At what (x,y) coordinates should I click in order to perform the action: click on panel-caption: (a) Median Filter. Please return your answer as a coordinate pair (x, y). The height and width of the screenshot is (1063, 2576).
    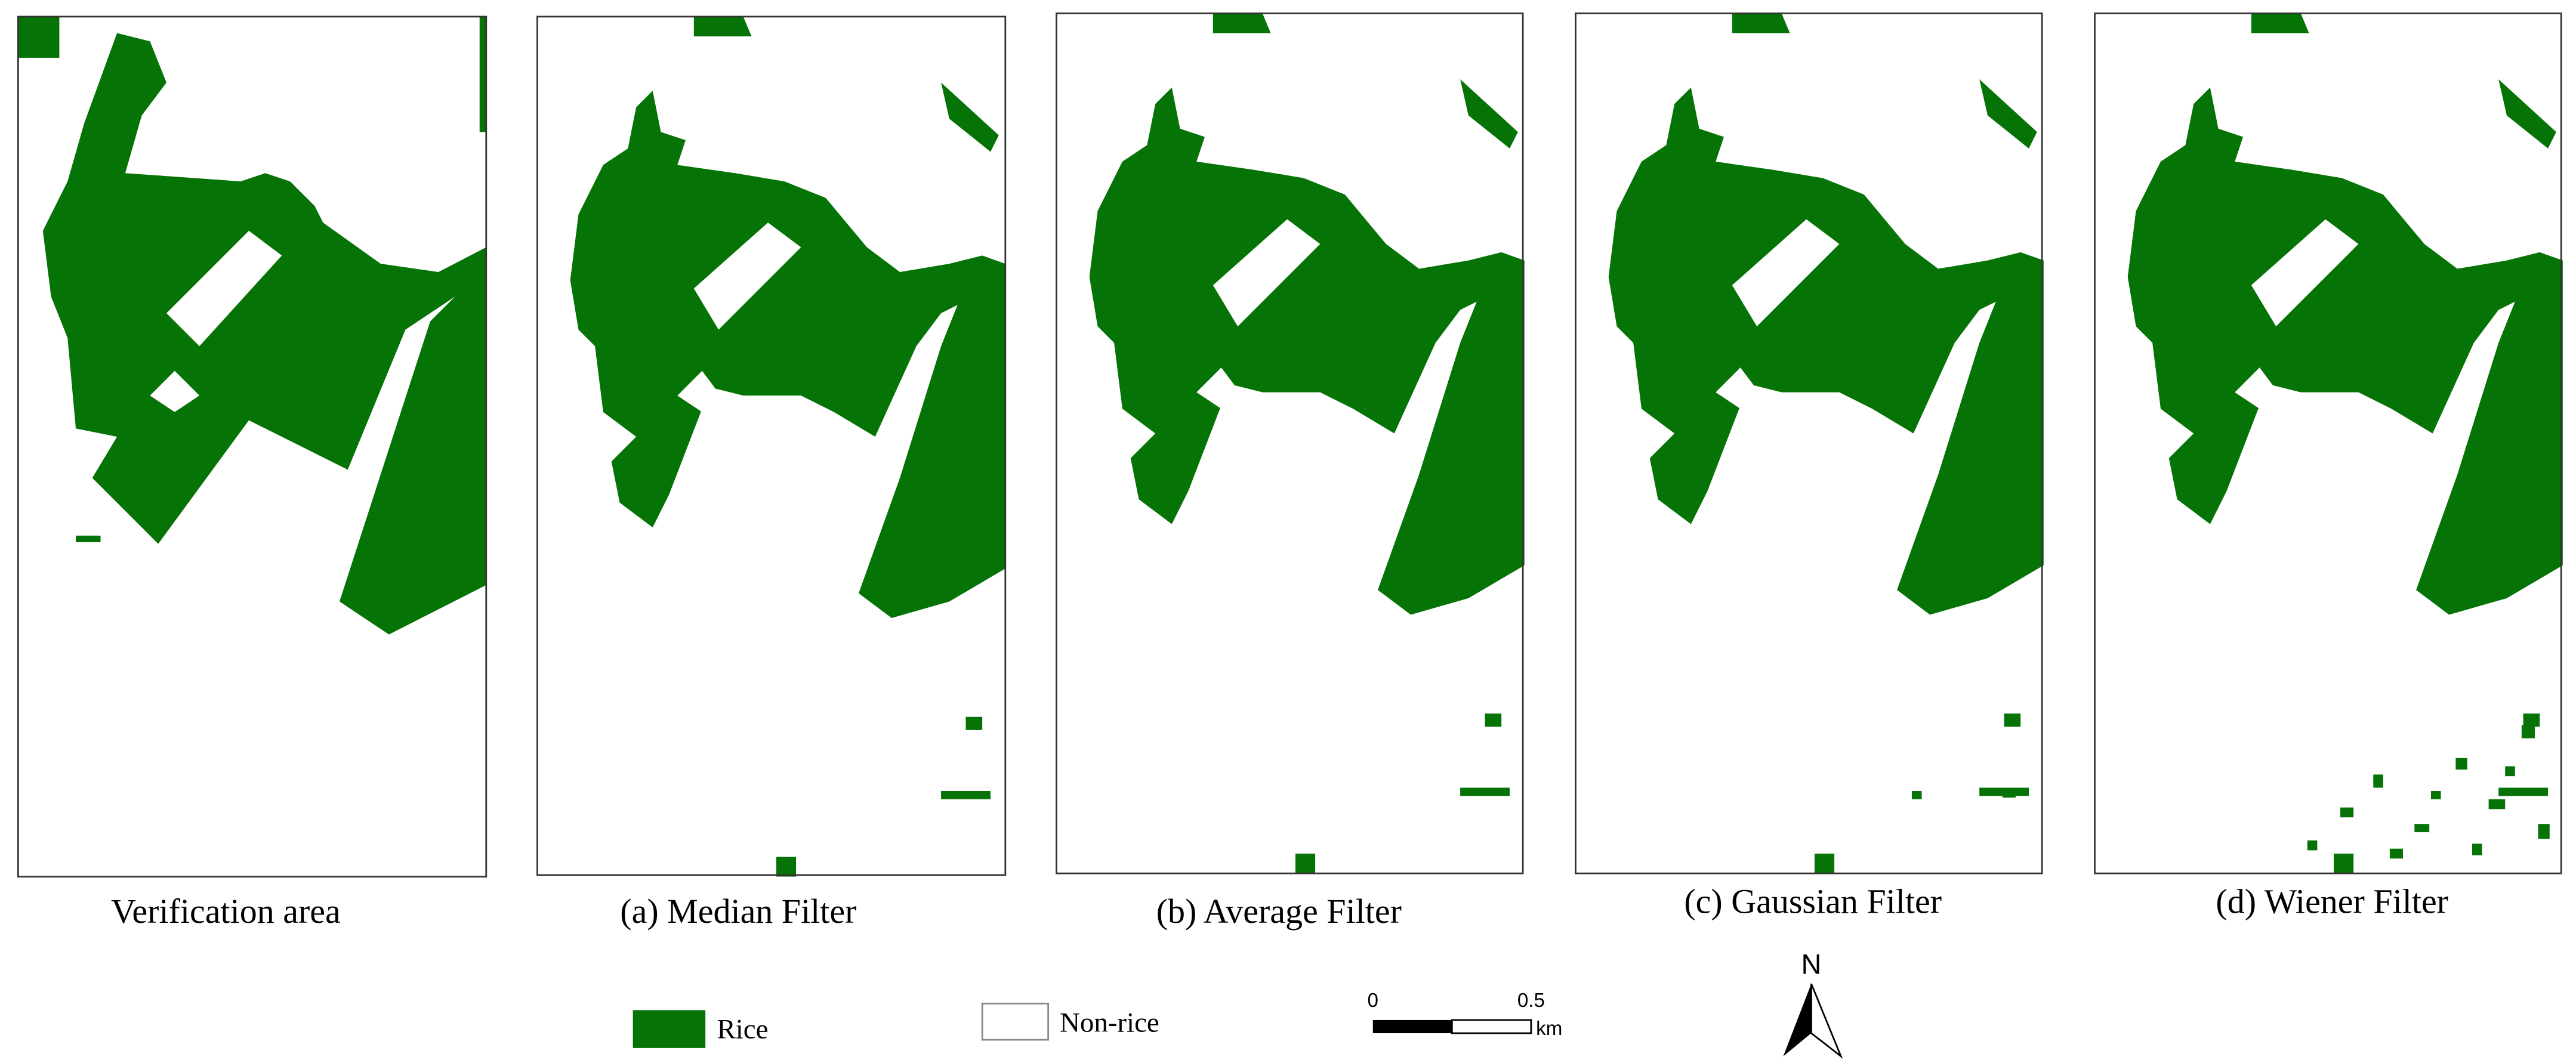
    Looking at the image, I should click on (738, 912).